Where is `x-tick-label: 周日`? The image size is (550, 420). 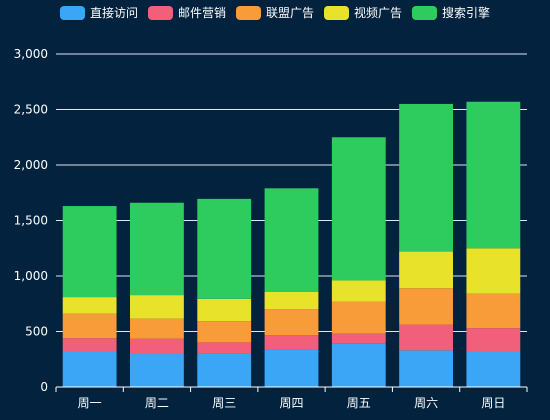
x-tick-label: 周日 is located at coordinates (493, 403).